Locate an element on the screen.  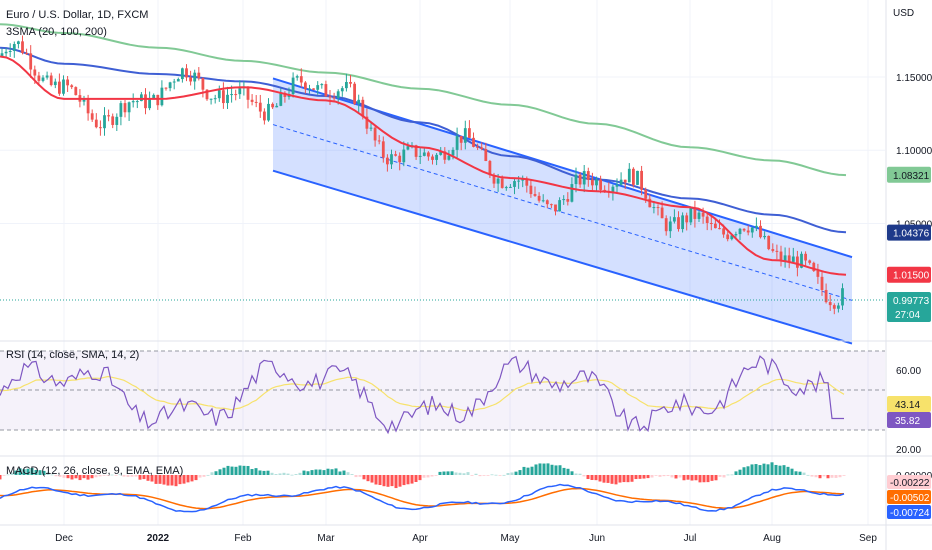
macd-line is located at coordinates (422, 498).